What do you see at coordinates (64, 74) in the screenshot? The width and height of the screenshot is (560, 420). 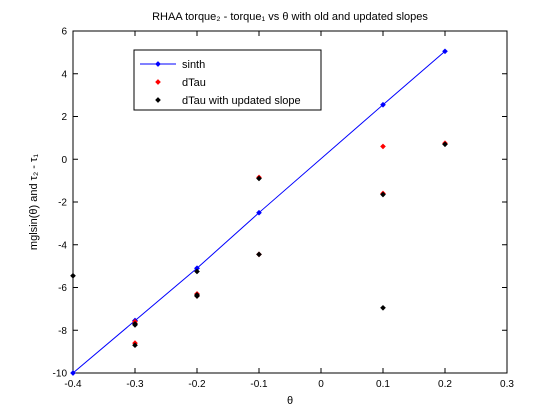 I see `y-tick-label: 4` at bounding box center [64, 74].